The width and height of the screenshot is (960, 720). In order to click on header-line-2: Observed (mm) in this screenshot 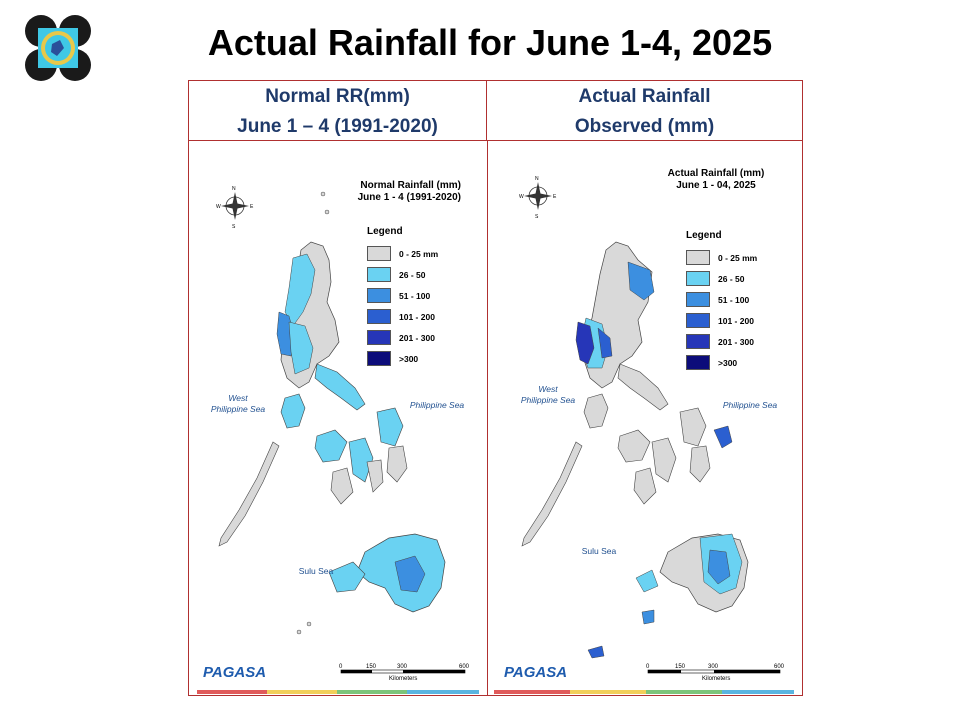, I will do `click(644, 126)`.